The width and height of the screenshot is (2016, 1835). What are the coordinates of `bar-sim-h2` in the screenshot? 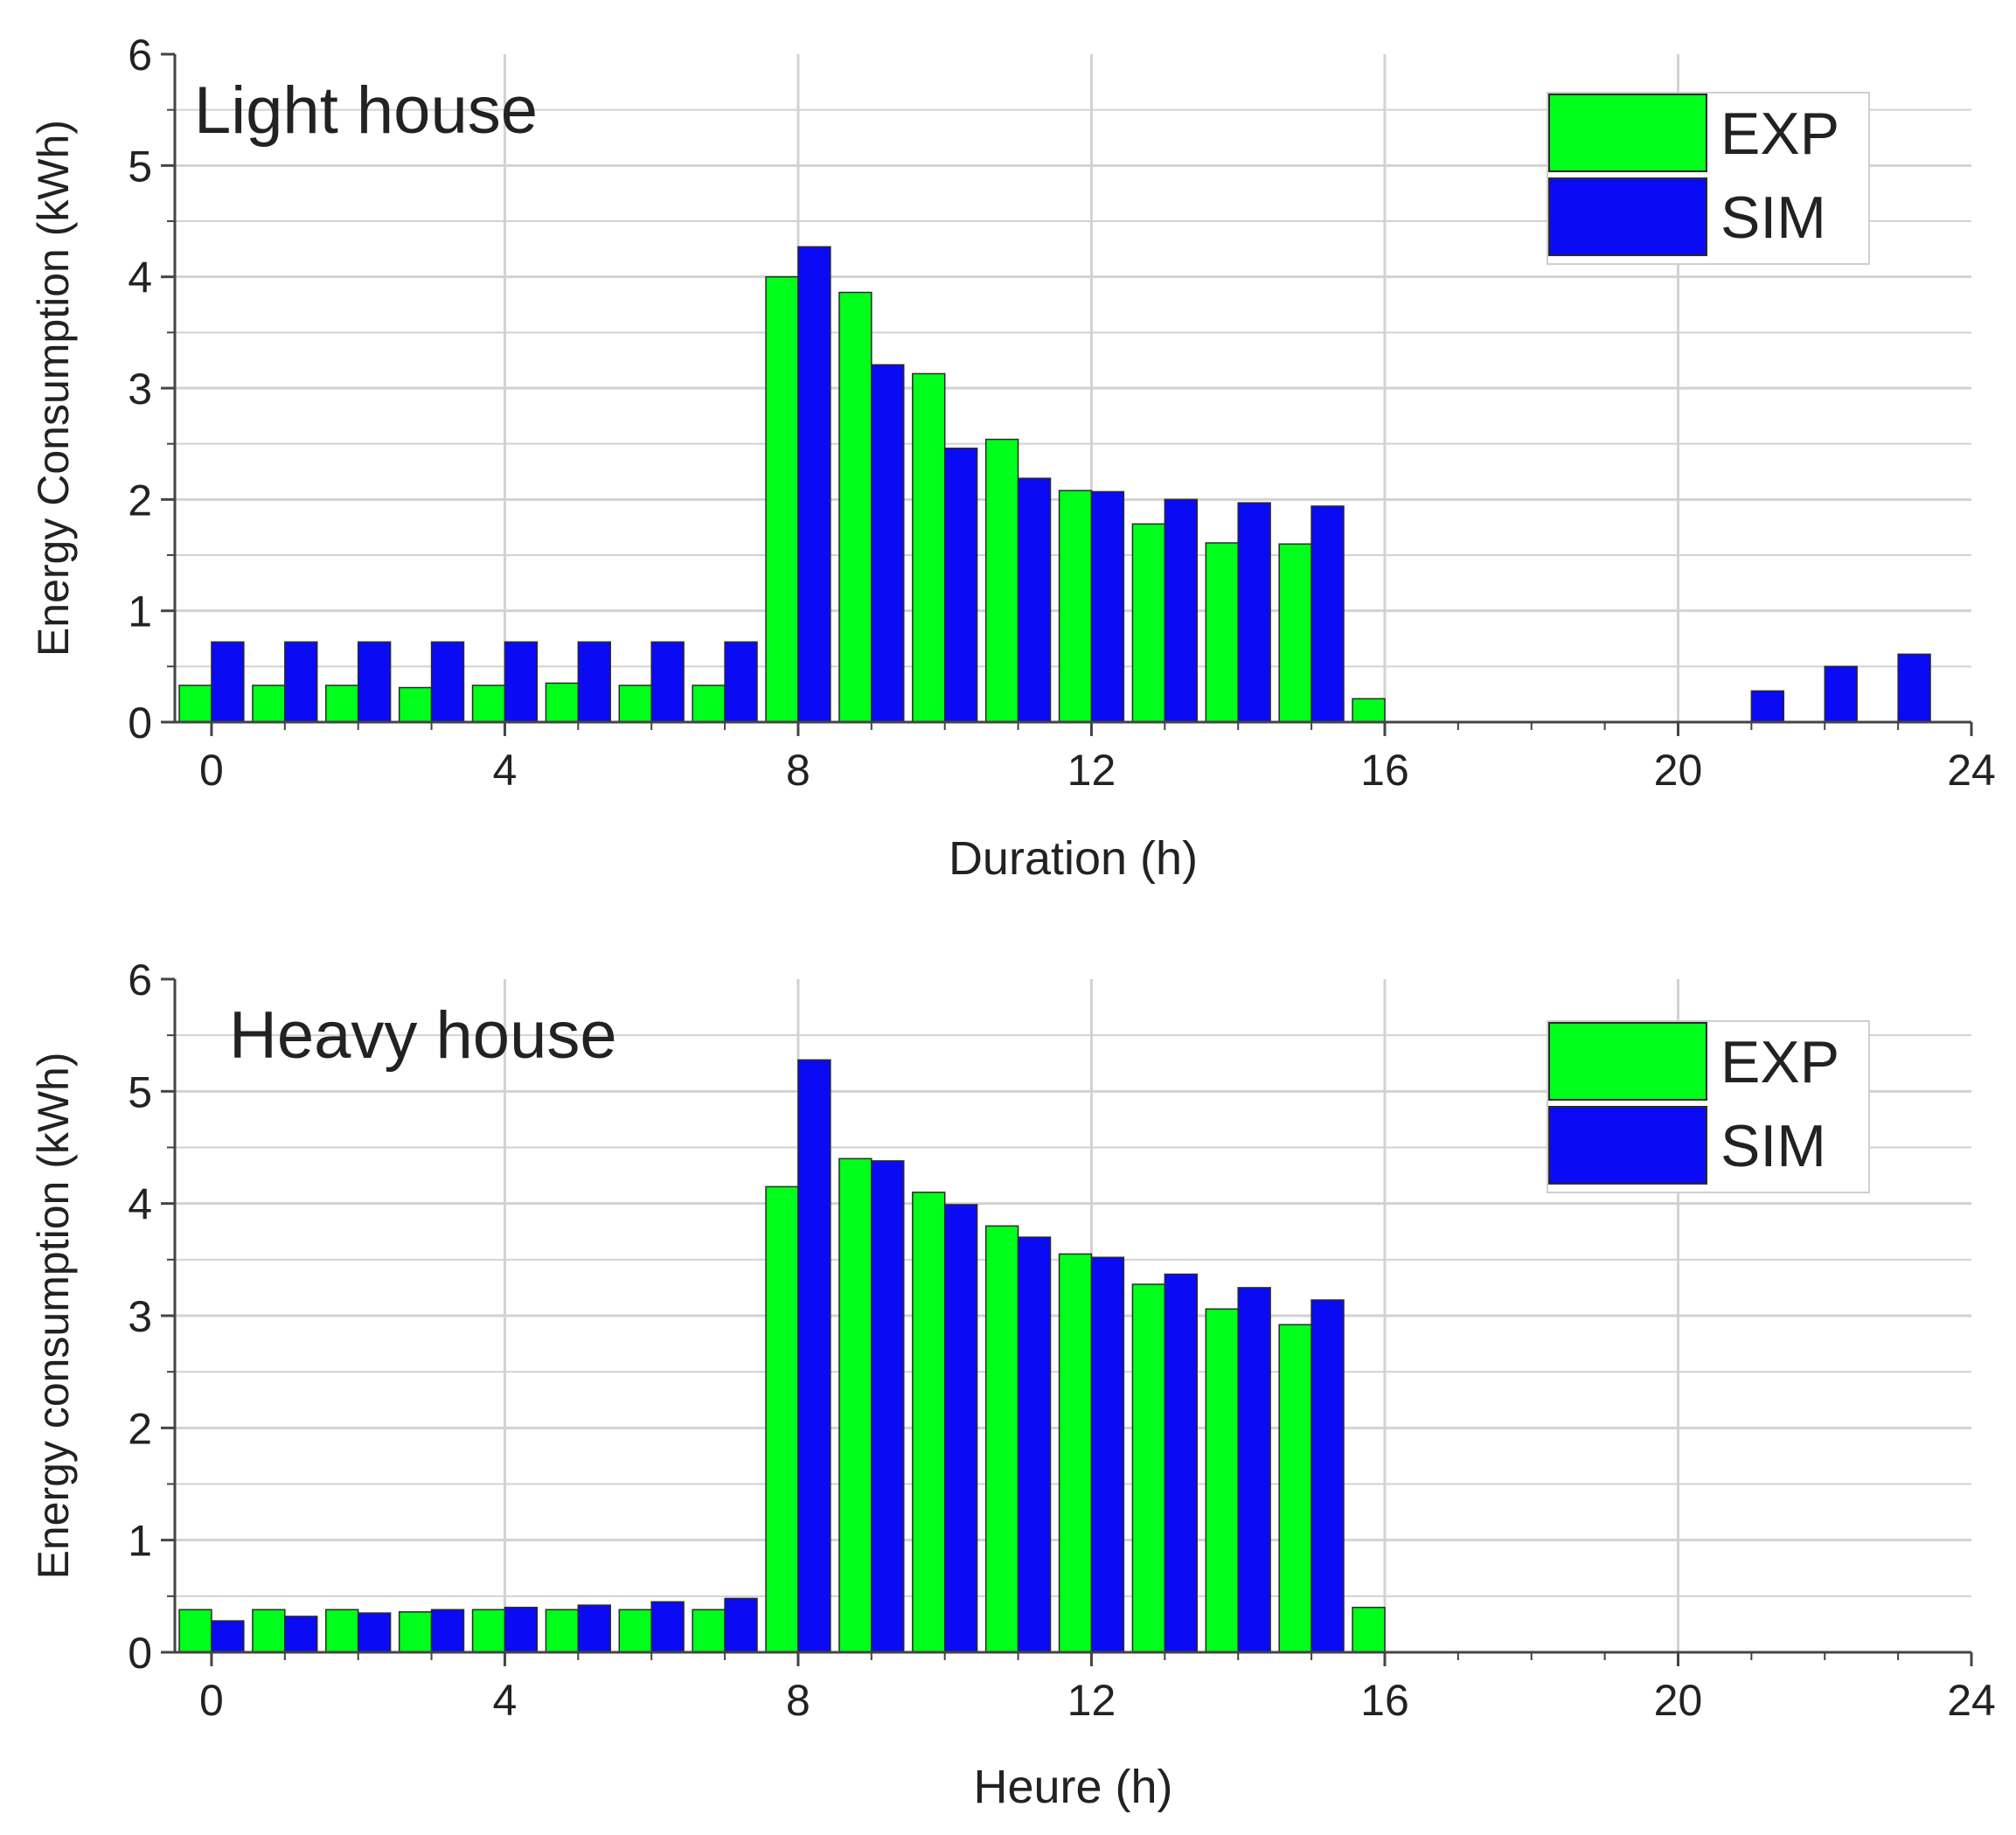 It's located at (374, 682).